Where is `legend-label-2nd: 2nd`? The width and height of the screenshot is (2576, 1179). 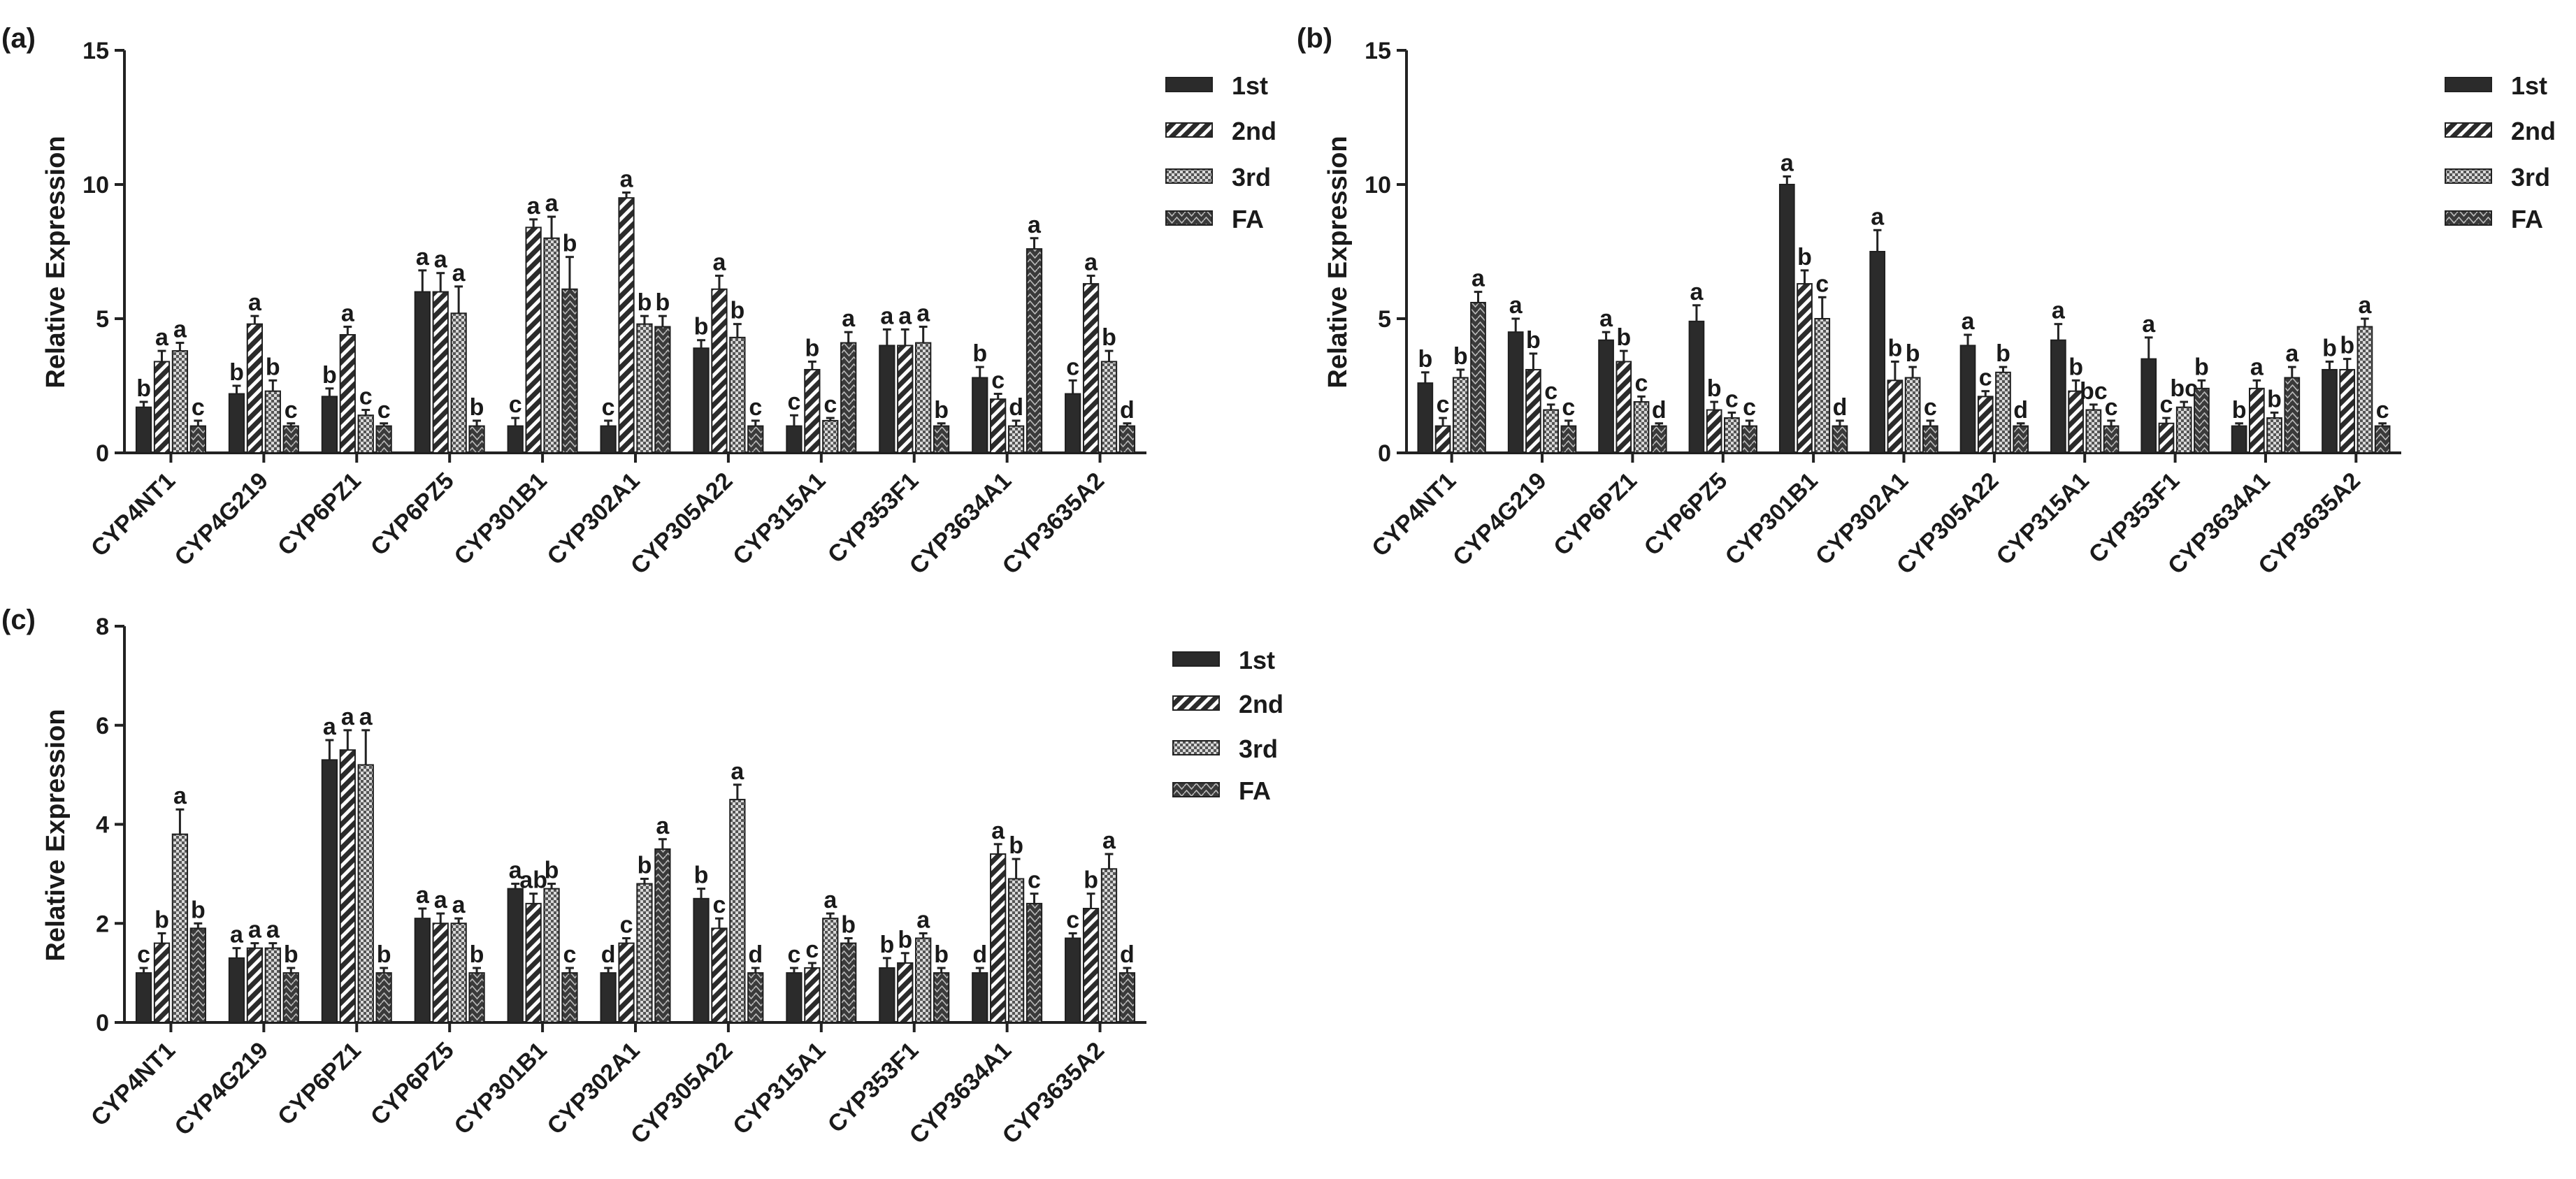 legend-label-2nd: 2nd is located at coordinates (2533, 131).